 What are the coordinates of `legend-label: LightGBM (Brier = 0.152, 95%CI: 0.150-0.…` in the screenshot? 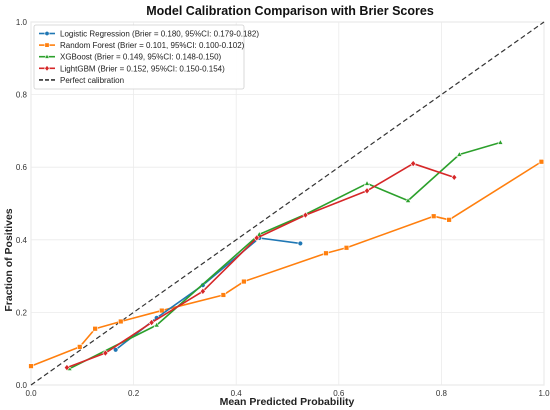 It's located at (142, 68).